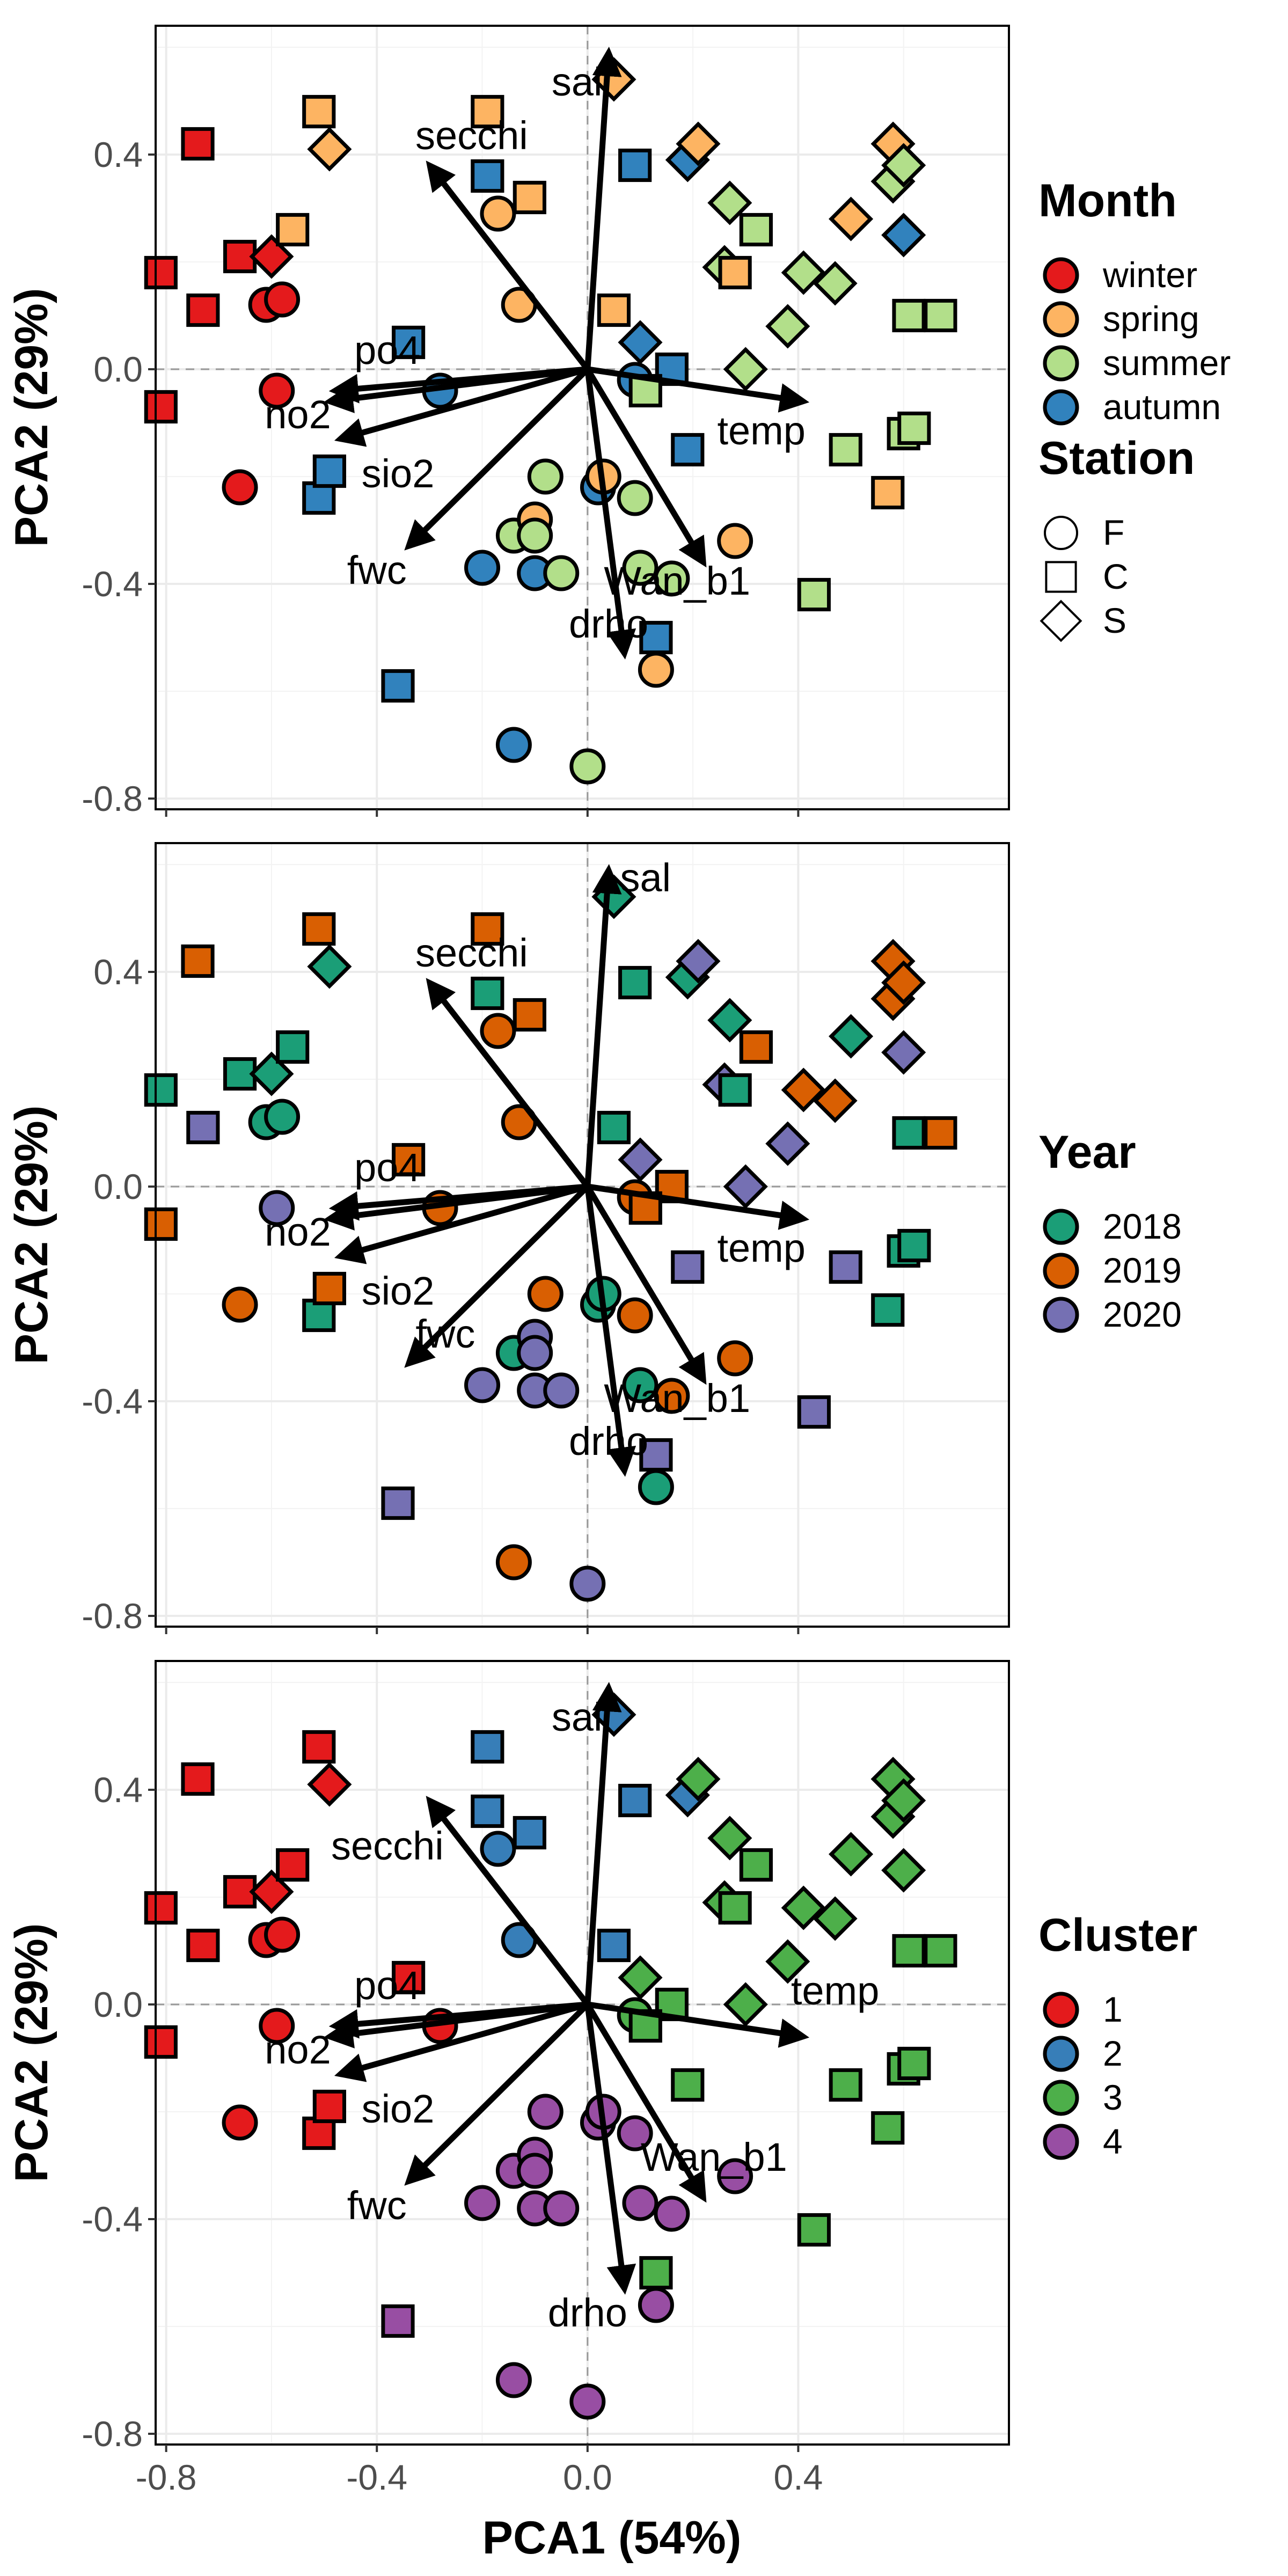 This screenshot has width=1288, height=2576. Describe the element at coordinates (118, 1790) in the screenshot. I see `y-tick-label: 0.4` at that location.